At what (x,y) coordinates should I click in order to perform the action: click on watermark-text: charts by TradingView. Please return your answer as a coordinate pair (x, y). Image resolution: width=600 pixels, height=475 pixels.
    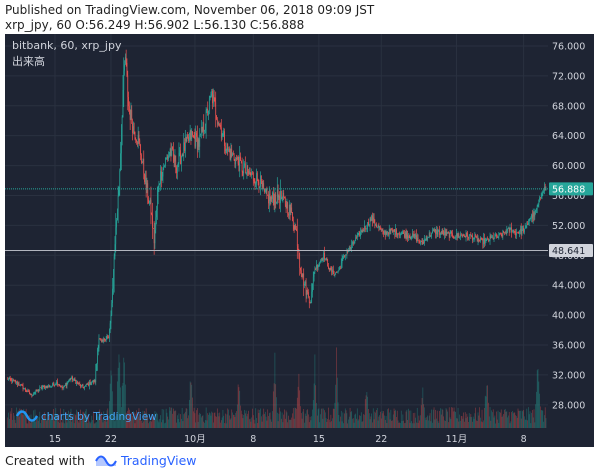
    Looking at the image, I should click on (99, 417).